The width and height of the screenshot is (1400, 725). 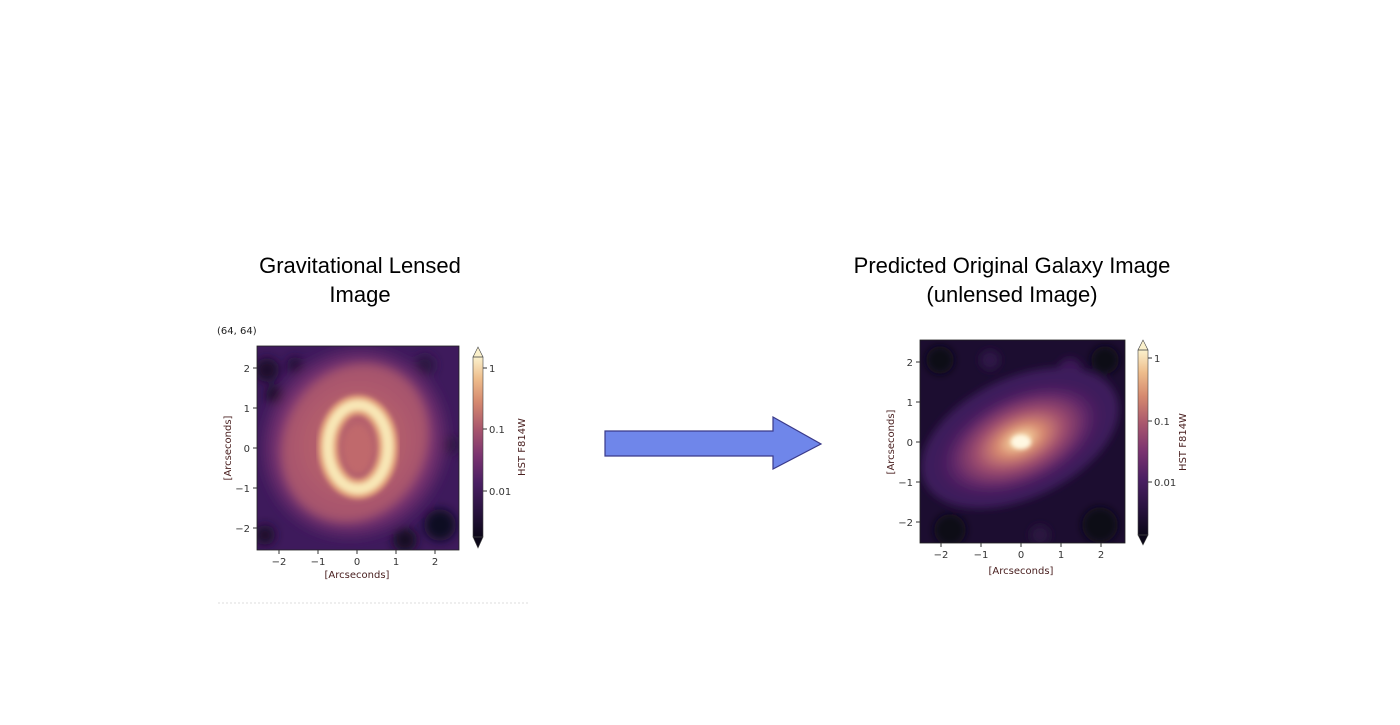 I want to click on lensed-y-ticks: 2 1 0 −1 −2, so click(x=246, y=449).